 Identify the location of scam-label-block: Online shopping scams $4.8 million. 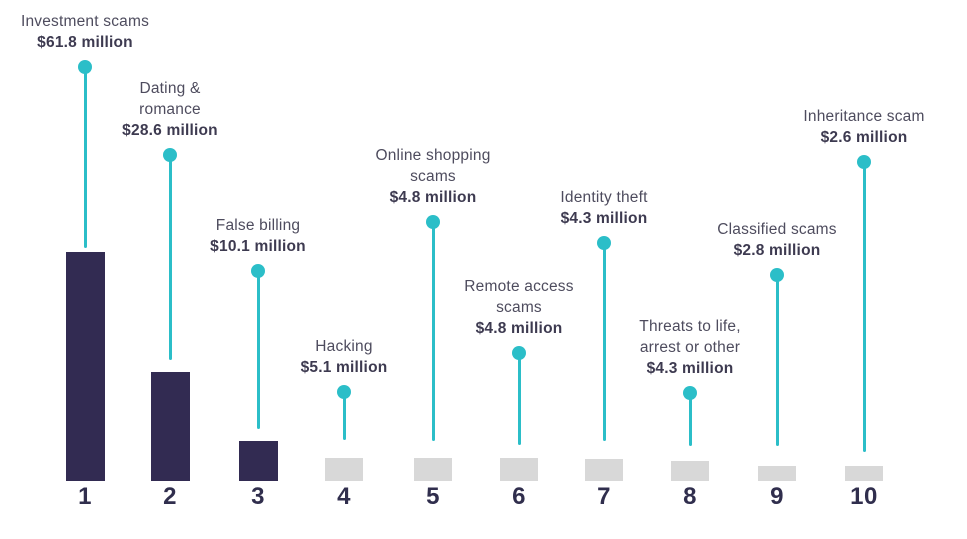
(432, 176).